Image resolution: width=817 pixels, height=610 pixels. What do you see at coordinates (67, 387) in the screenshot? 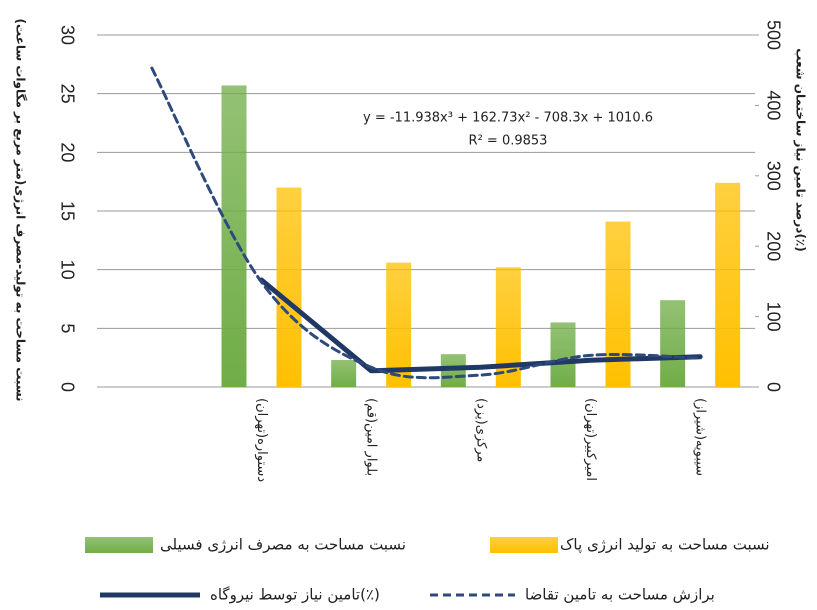
I see `y-tick-label: 0` at bounding box center [67, 387].